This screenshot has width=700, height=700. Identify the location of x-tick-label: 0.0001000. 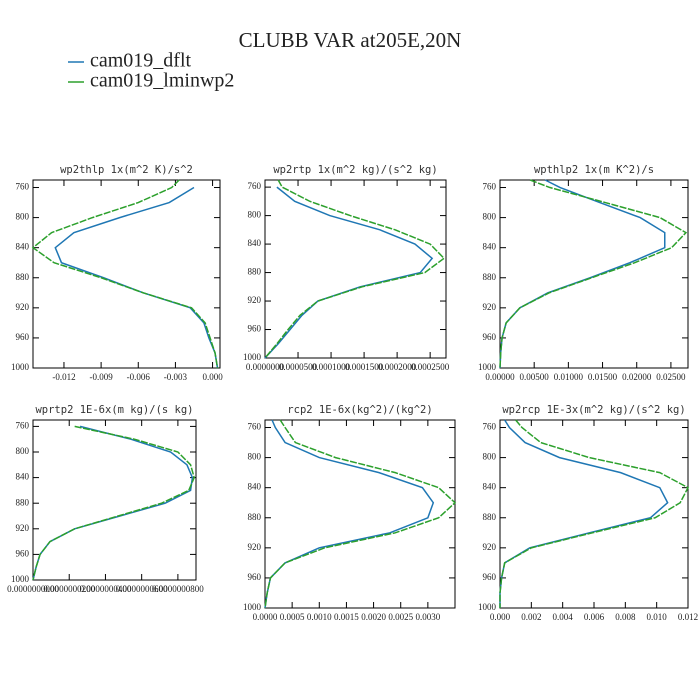
(331, 367).